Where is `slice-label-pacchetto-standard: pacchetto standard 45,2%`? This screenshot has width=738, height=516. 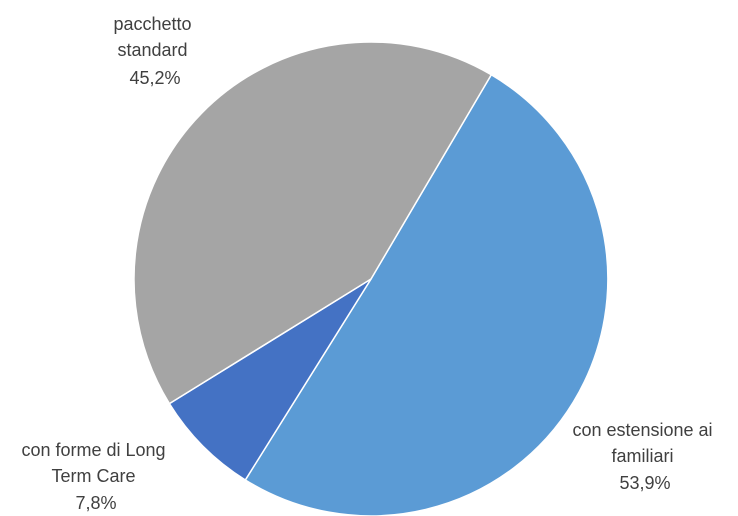 slice-label-pacchetto-standard: pacchetto standard 45,2% is located at coordinates (154, 51).